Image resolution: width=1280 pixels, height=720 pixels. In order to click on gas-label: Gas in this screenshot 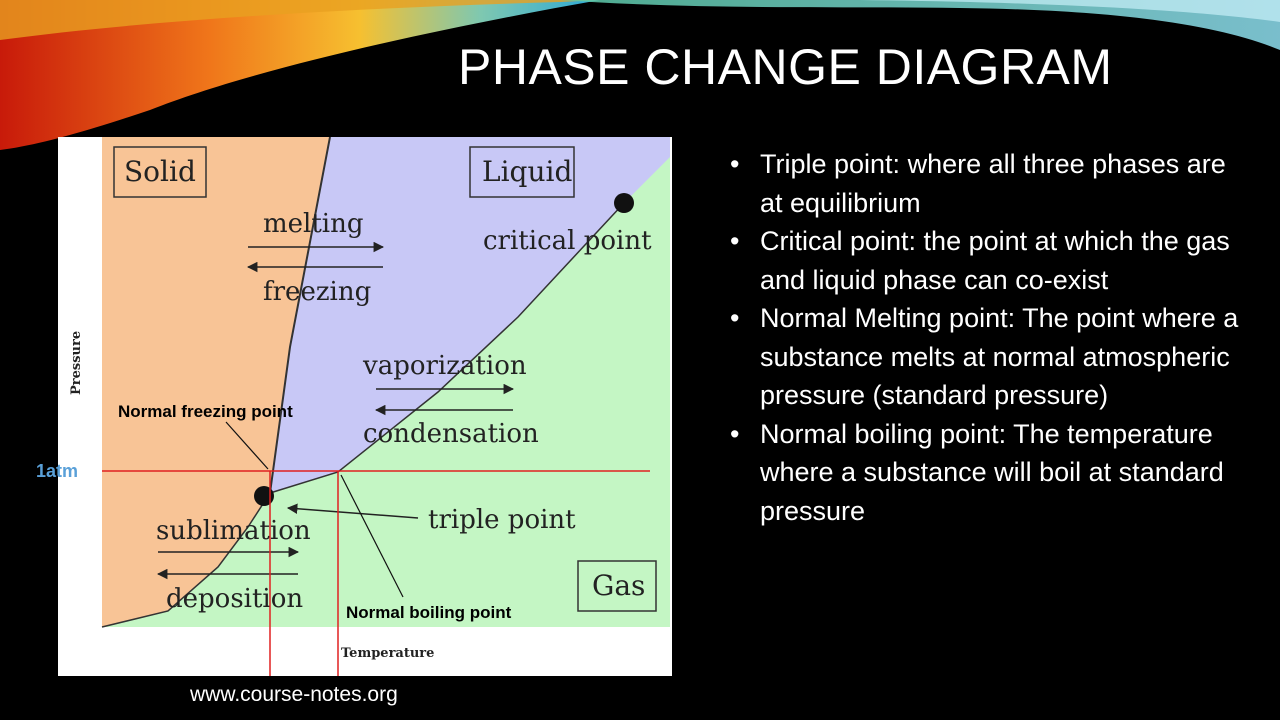, I will do `click(618, 585)`.